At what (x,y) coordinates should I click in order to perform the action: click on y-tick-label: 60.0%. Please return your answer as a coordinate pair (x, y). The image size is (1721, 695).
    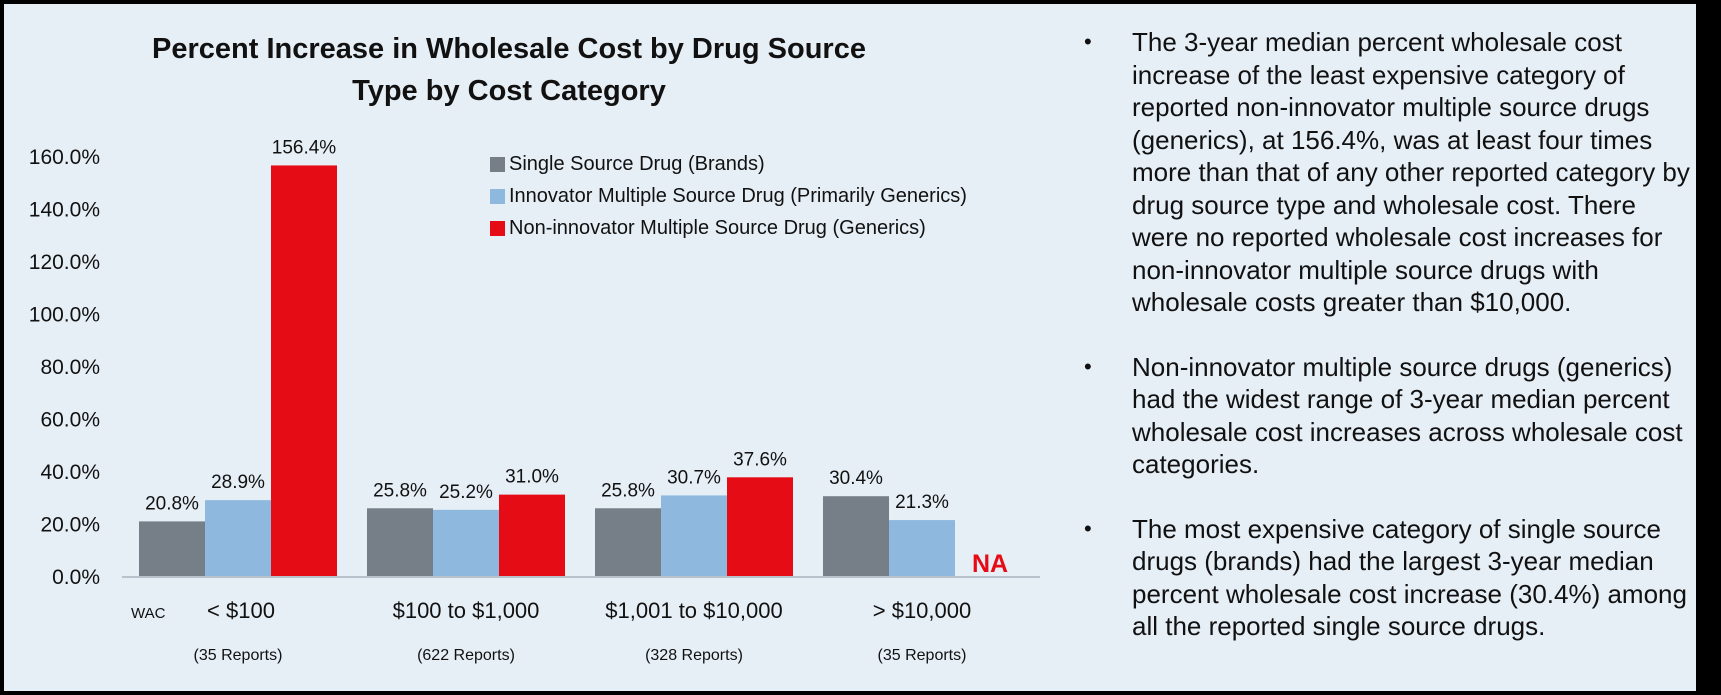
    Looking at the image, I should click on (70, 420).